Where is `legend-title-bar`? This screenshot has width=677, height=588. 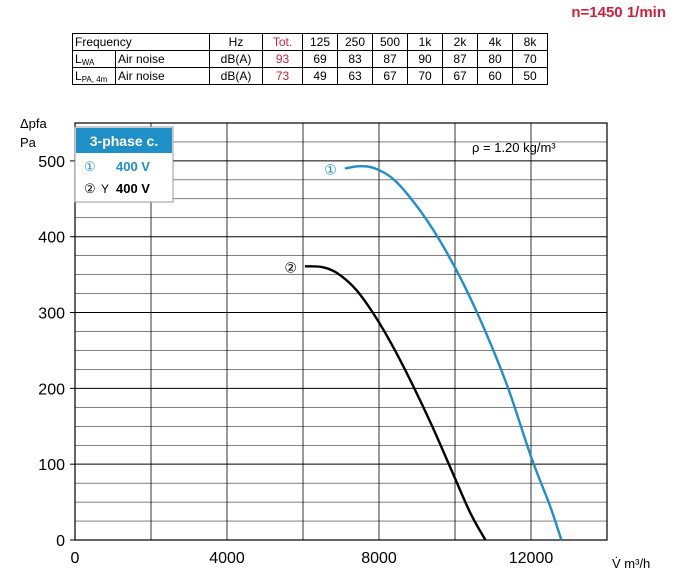 legend-title-bar is located at coordinates (124, 140).